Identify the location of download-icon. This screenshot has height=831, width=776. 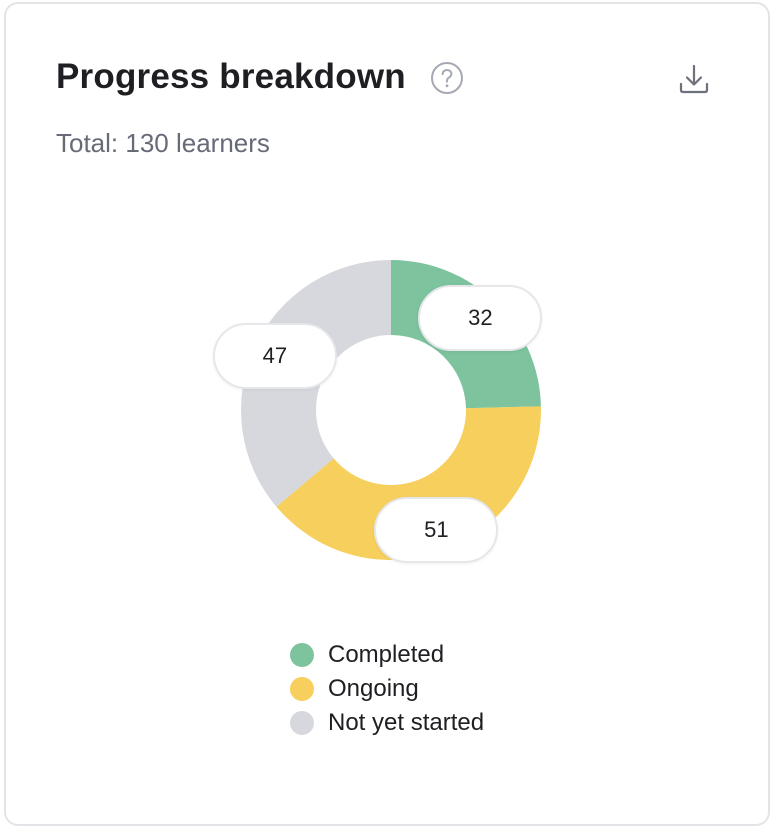
(694, 80).